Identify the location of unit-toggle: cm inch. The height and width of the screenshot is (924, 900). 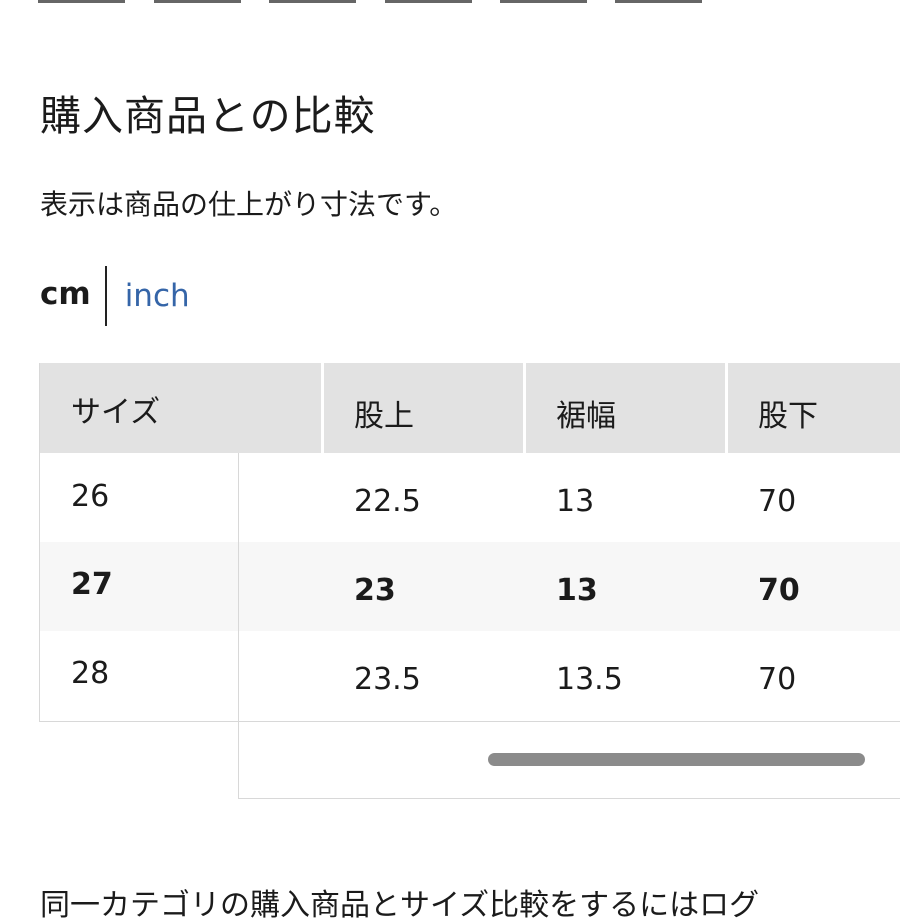
(115, 296).